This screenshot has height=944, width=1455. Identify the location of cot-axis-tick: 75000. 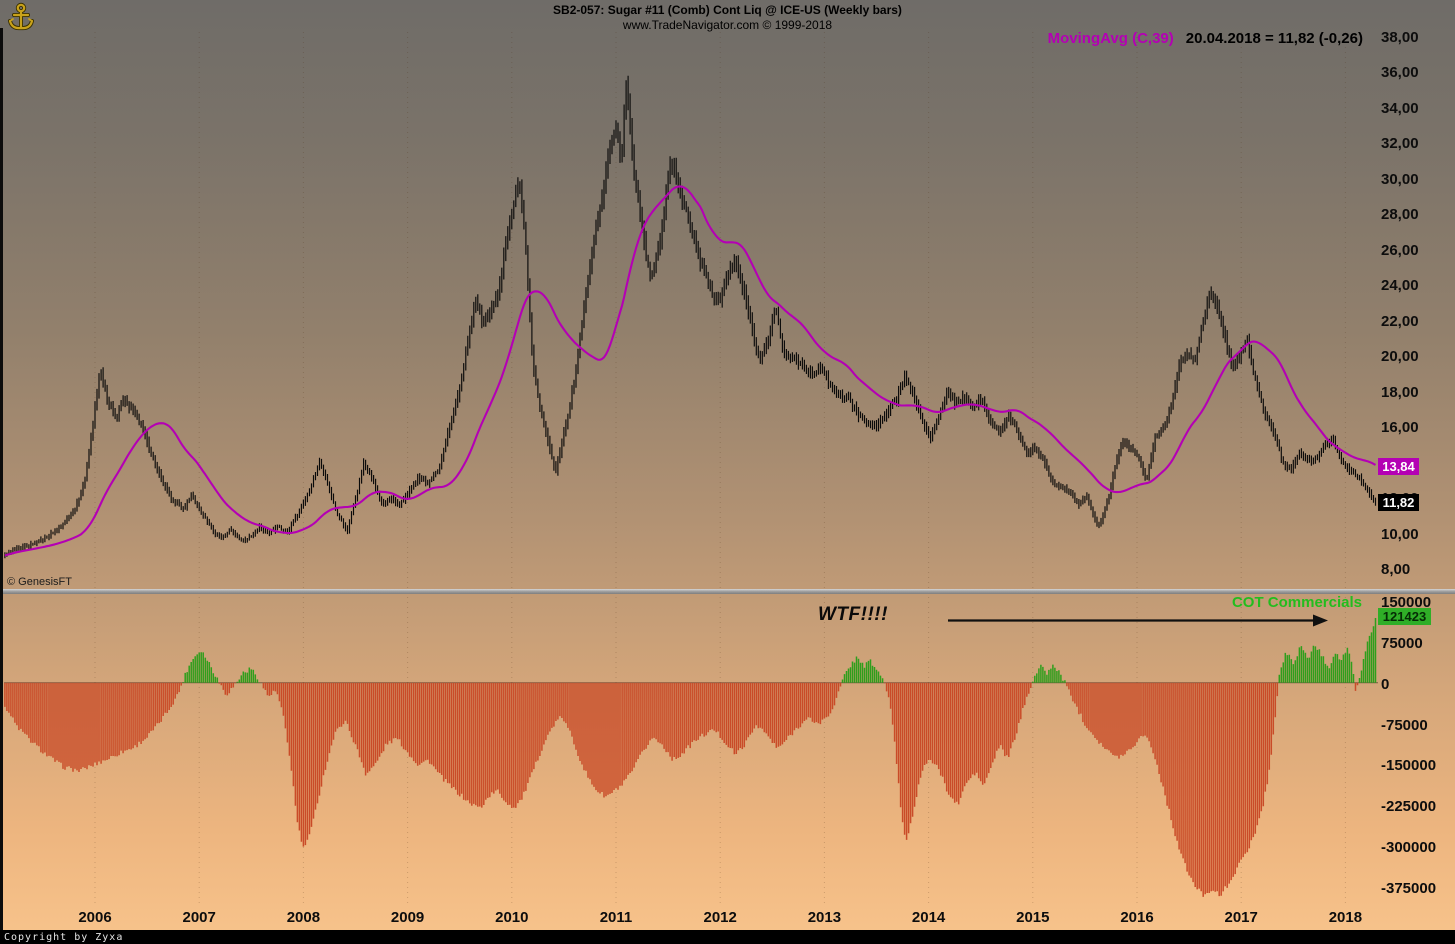
(1402, 643).